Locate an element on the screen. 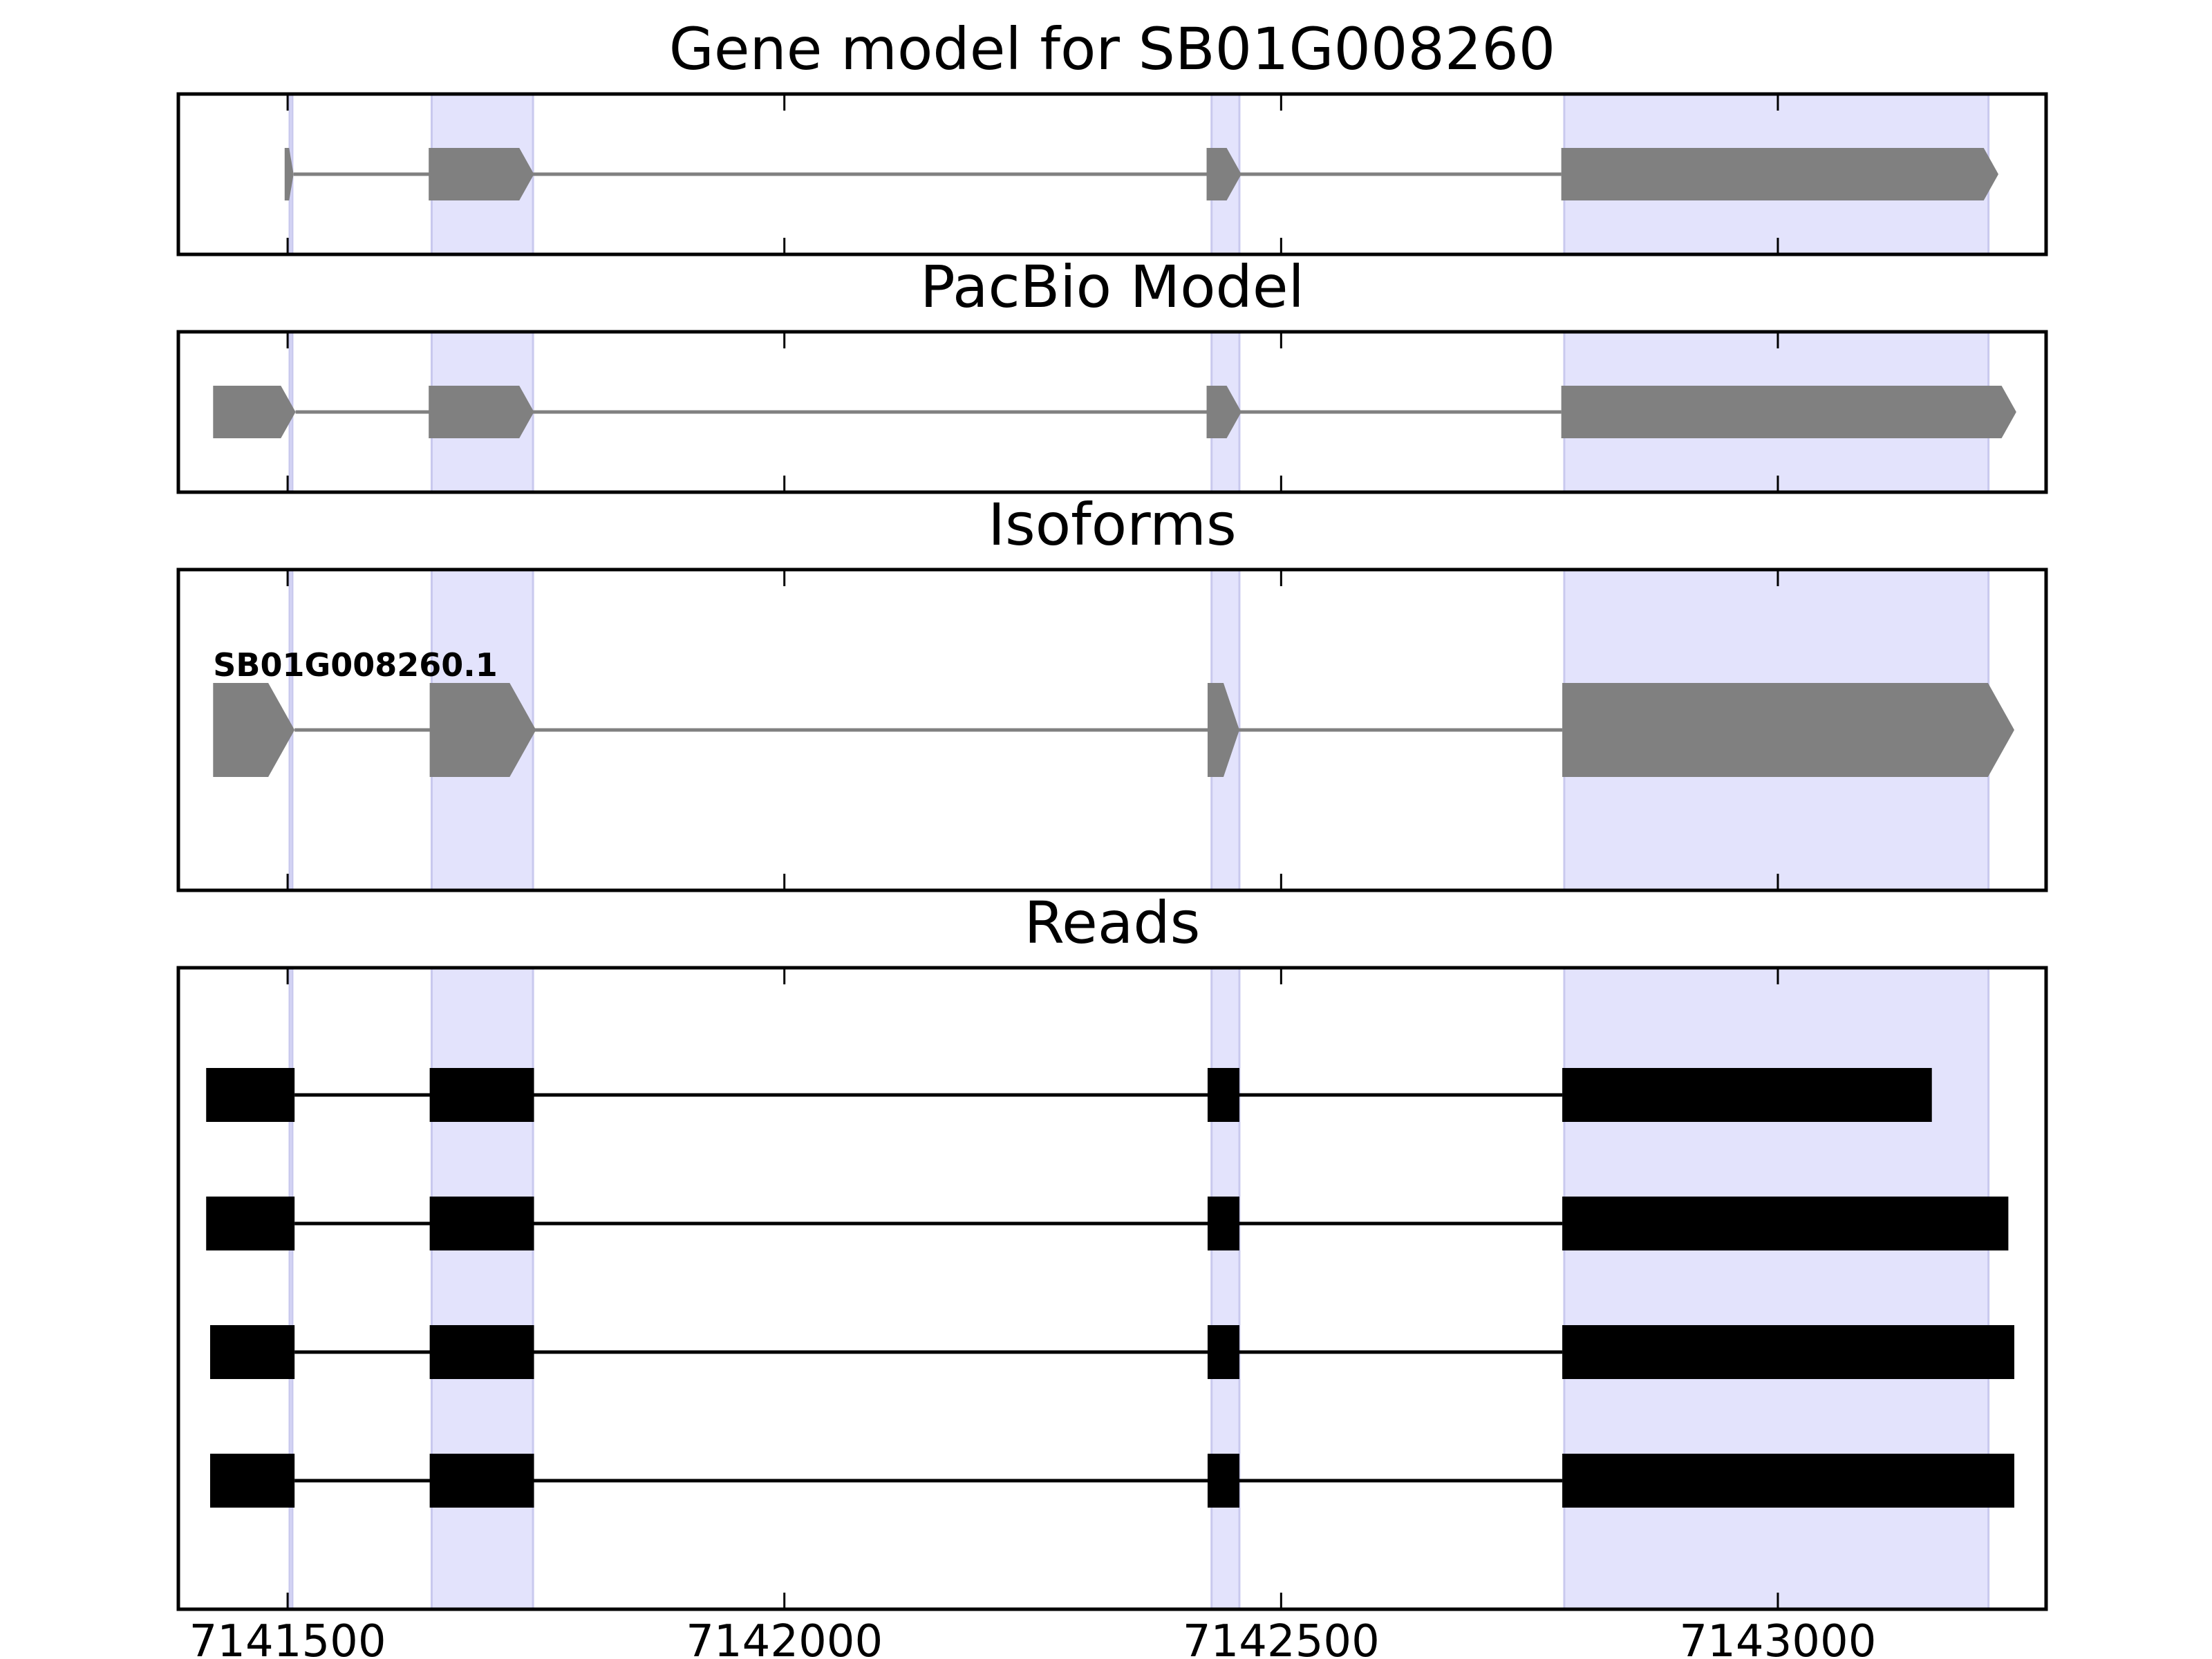 This screenshot has height=1659, width=2212. panel-title: PacBio Model is located at coordinates (1112, 287).